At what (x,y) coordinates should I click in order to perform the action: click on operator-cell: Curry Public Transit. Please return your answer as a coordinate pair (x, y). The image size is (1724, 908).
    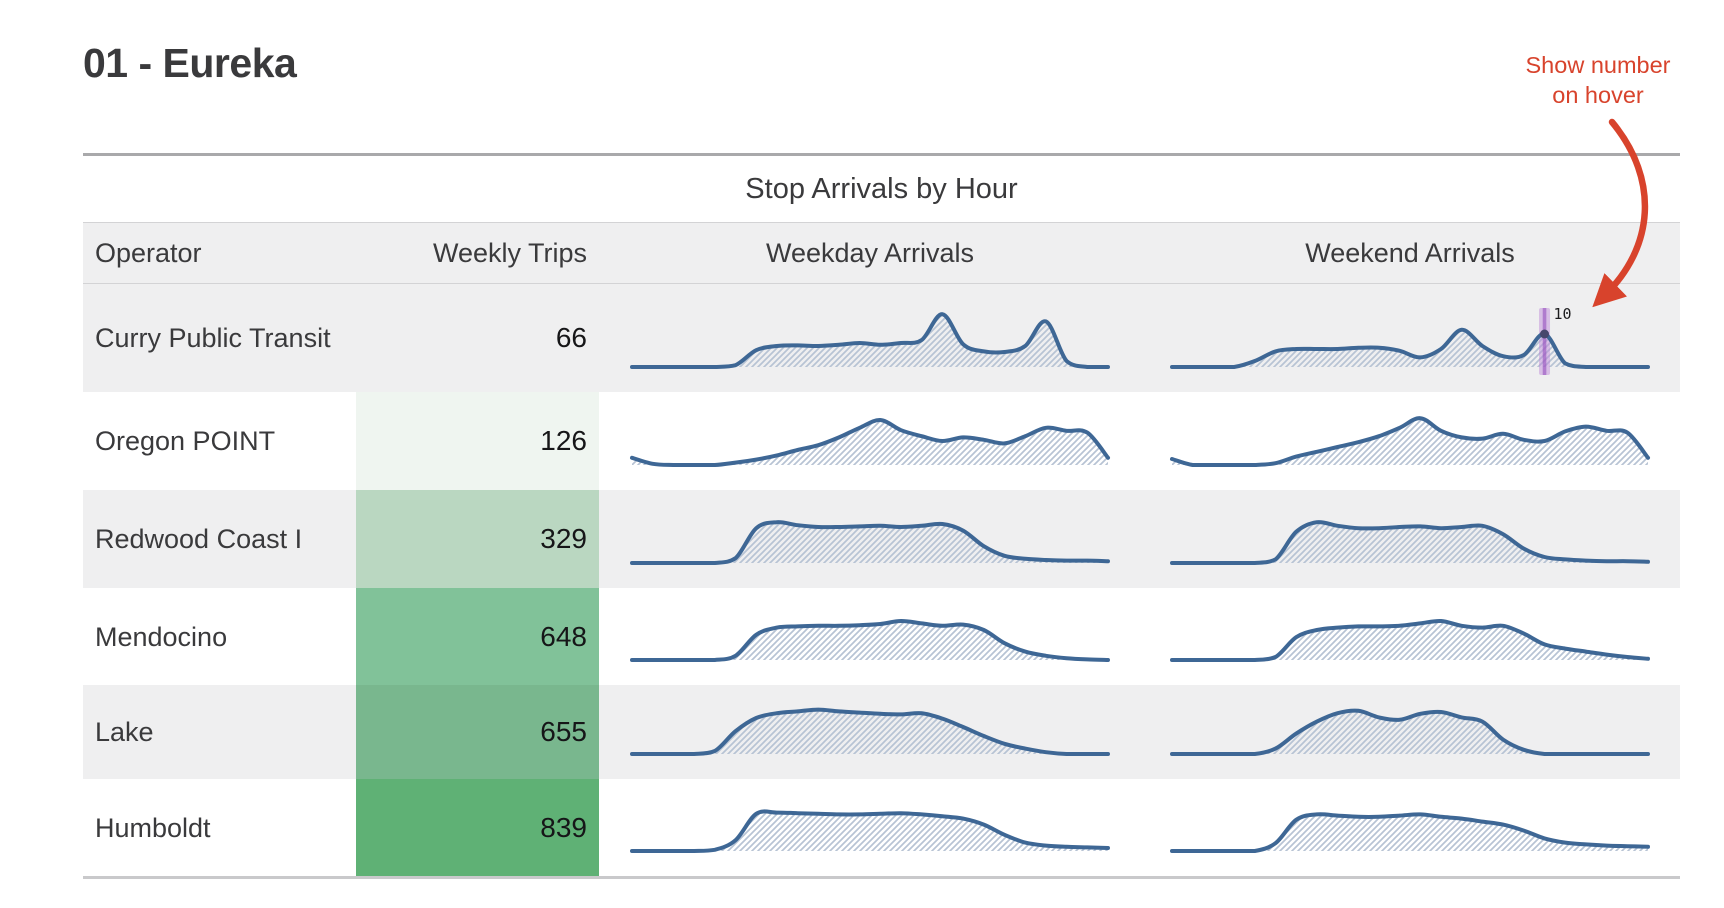
    Looking at the image, I should click on (213, 338).